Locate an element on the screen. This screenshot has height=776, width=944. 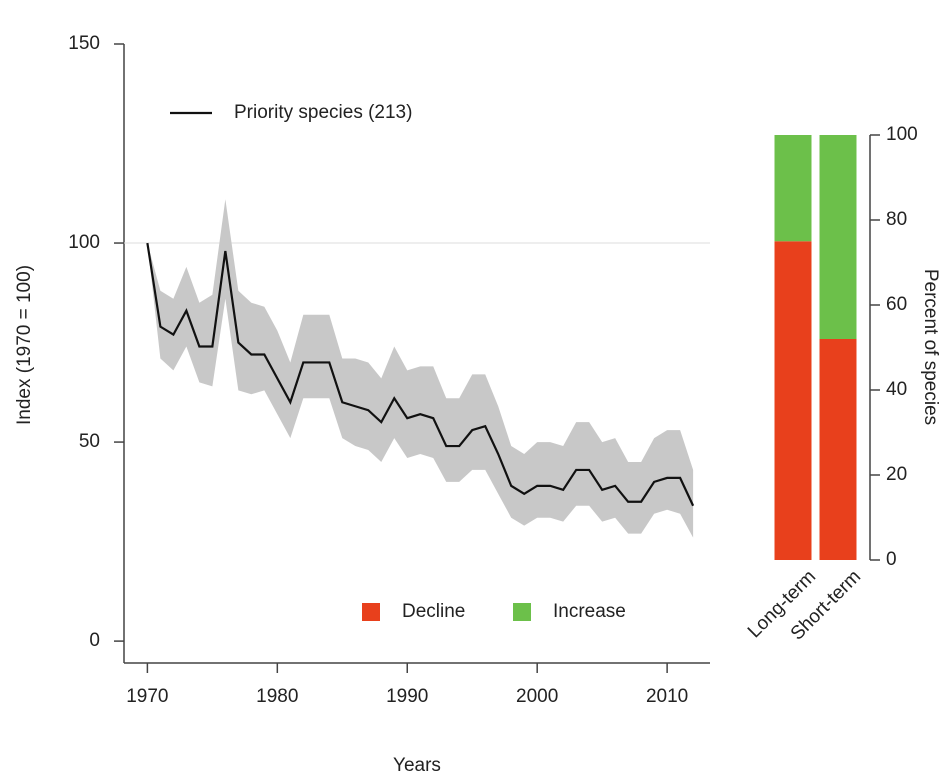
legend-label: Increase is located at coordinates (589, 611).